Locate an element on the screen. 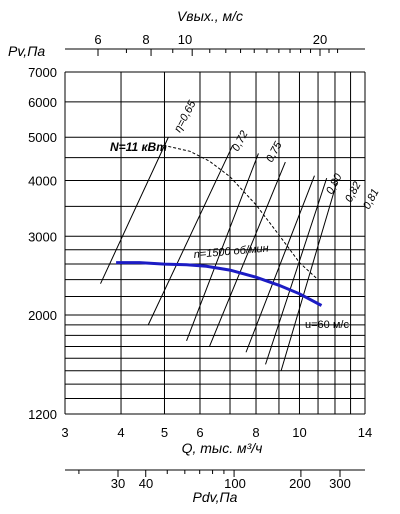 The height and width of the screenshot is (514, 400). y-tick-label: 7000 is located at coordinates (42, 72).